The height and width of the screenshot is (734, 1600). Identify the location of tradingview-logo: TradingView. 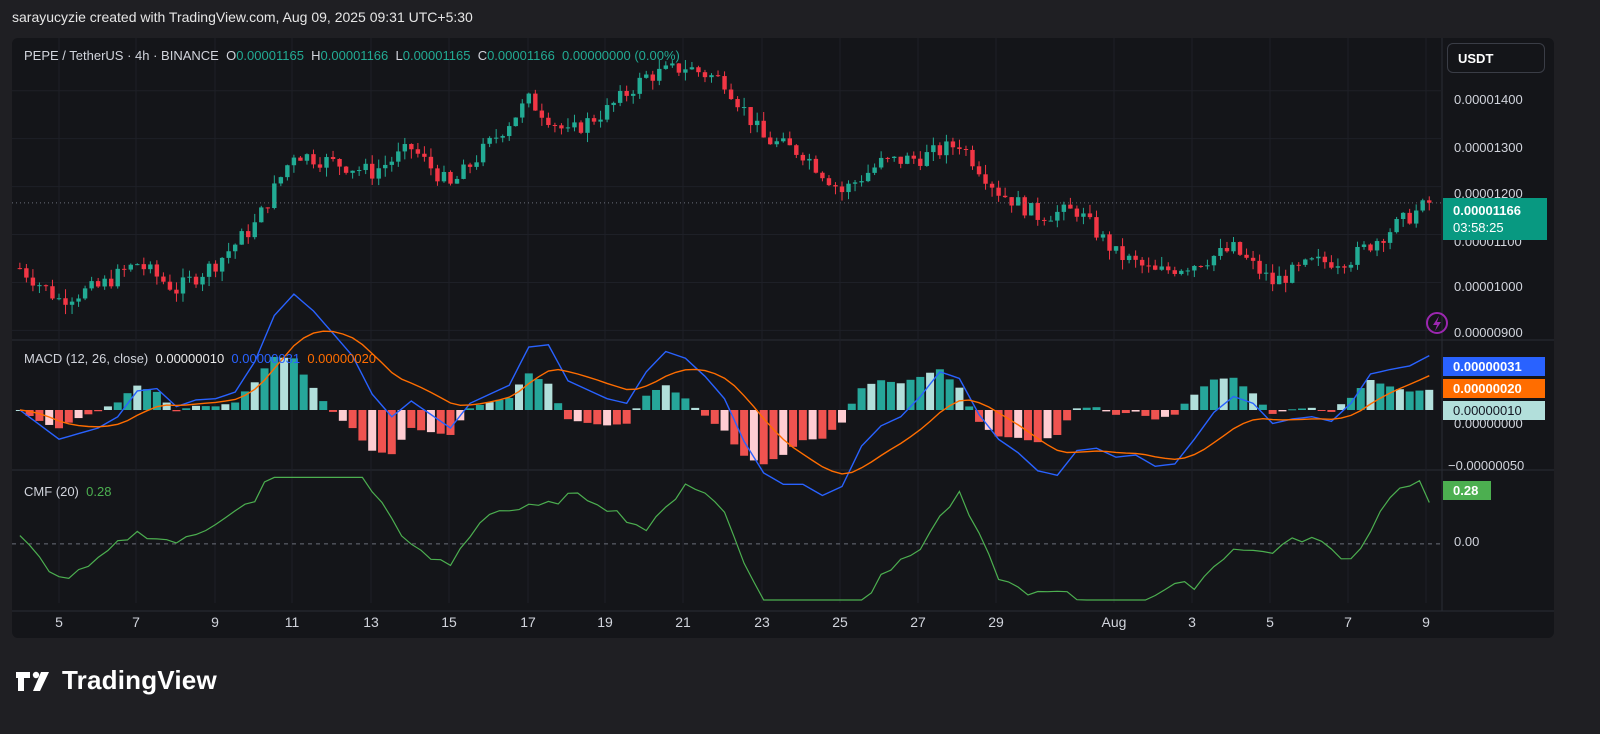
(115, 680).